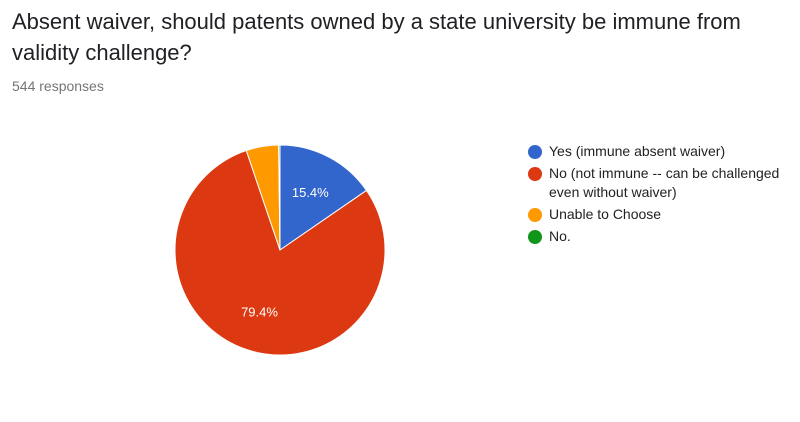  Describe the element at coordinates (605, 214) in the screenshot. I see `legend-label: Unable to Choose` at that location.